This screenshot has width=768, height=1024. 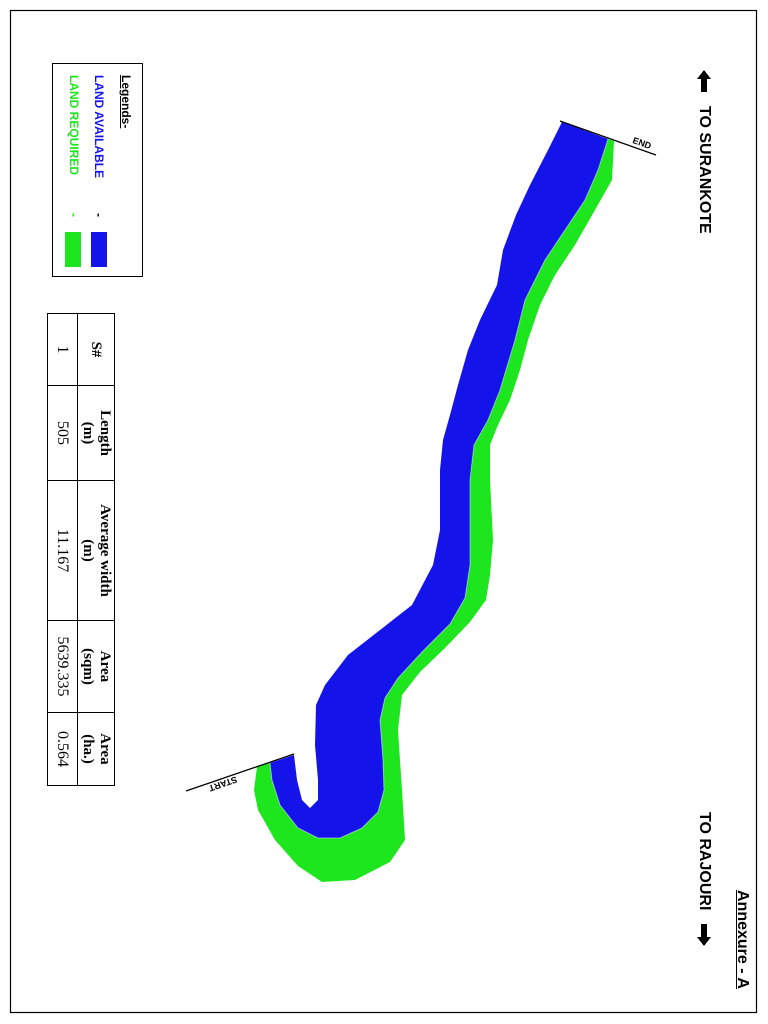 I want to click on legend-swatch-land-required, so click(x=73, y=249).